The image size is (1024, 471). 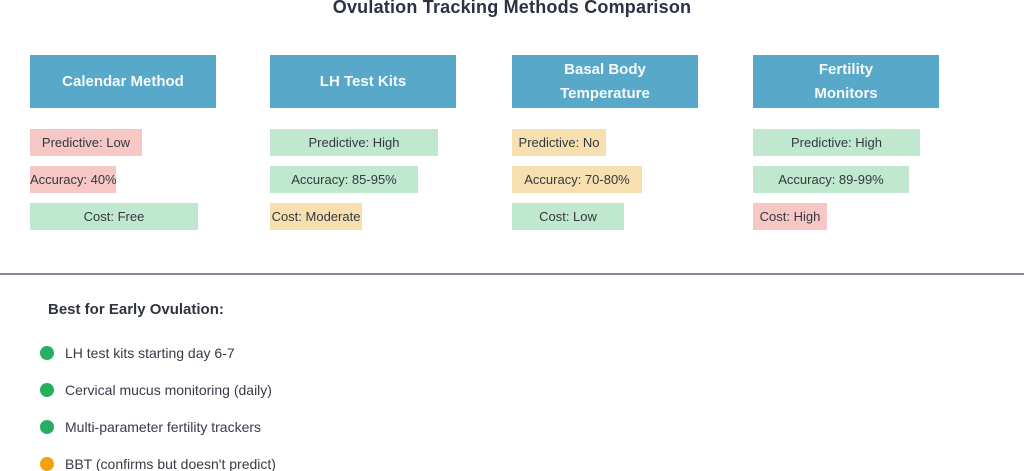 I want to click on method-header-lh-test-kits: LH Test Kits, so click(x=363, y=81).